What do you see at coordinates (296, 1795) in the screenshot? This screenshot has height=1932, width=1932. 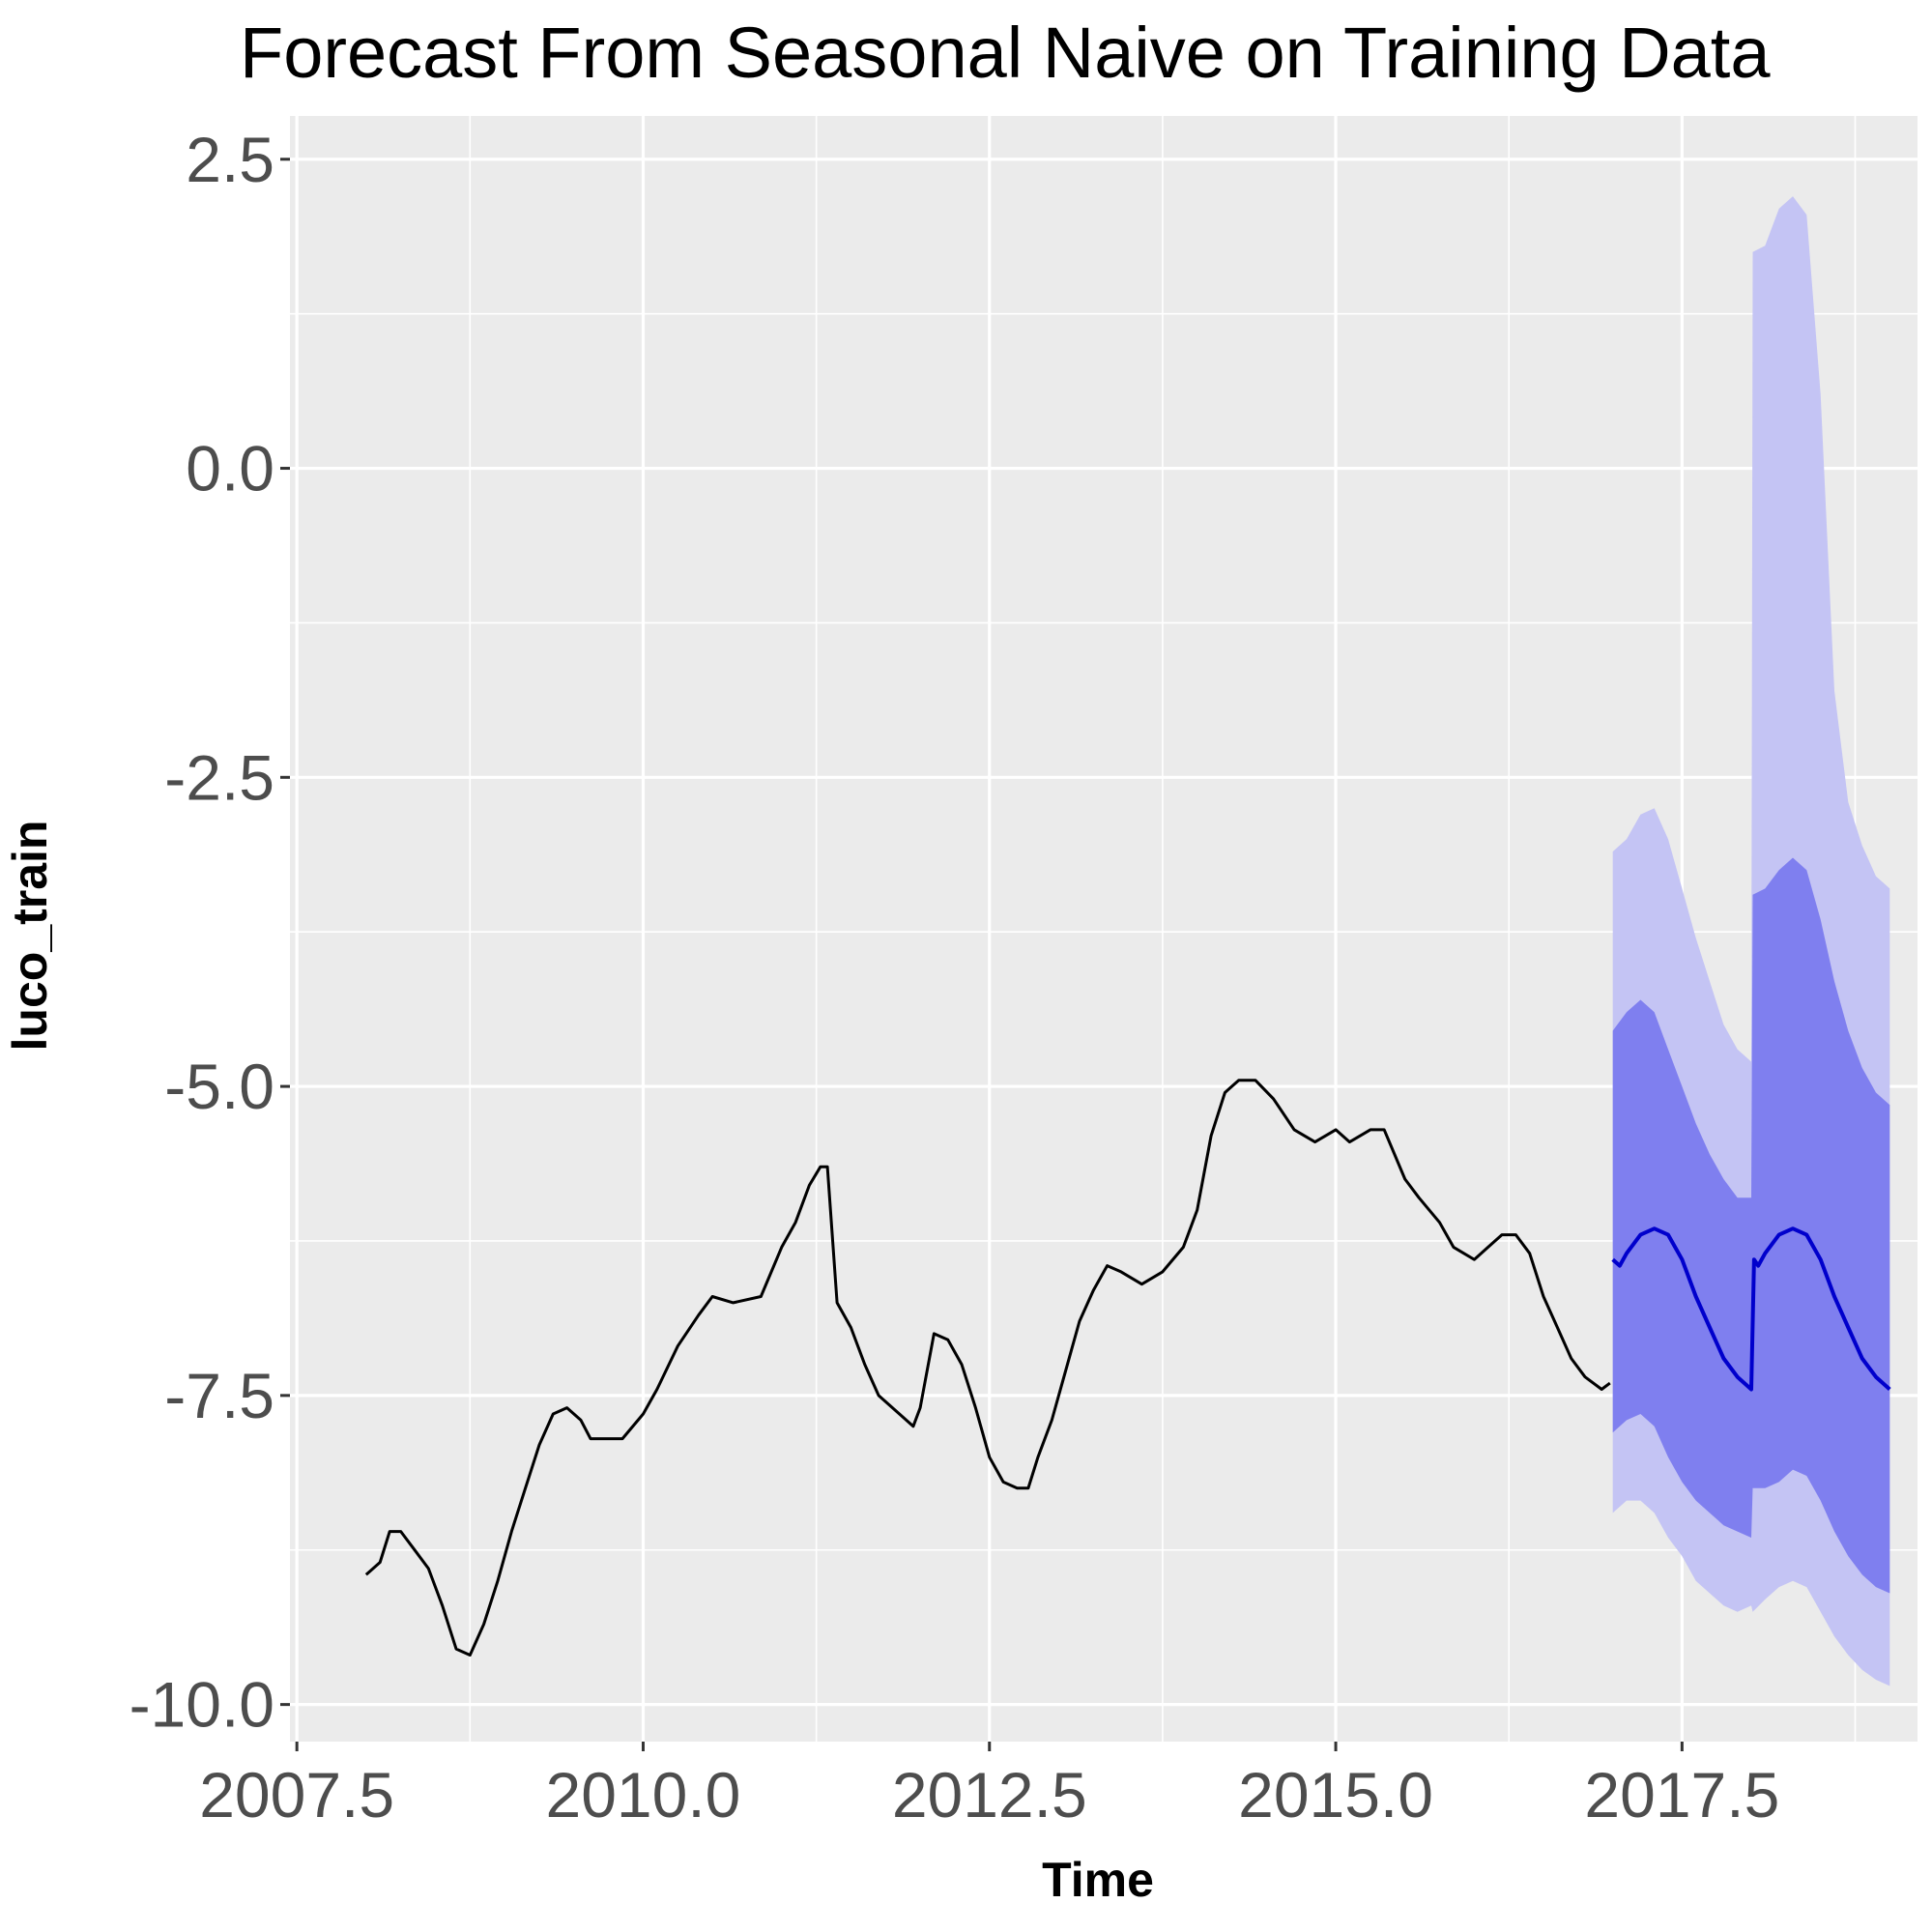 I see `x-tick-label: 2007.5` at bounding box center [296, 1795].